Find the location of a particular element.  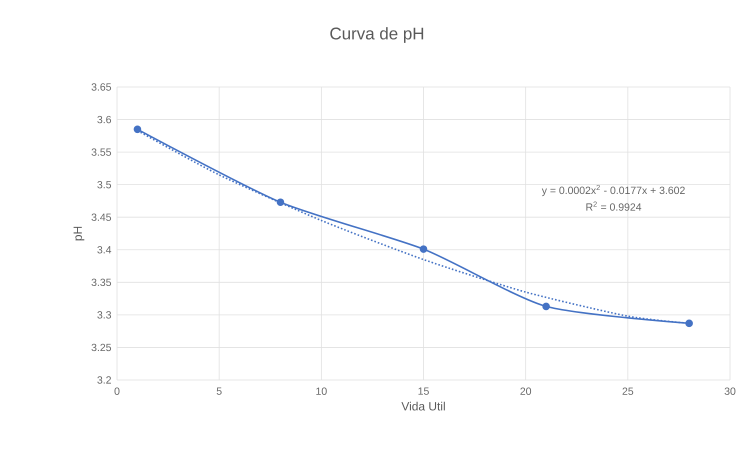

y-tick-label: 3.5 is located at coordinates (104, 184).